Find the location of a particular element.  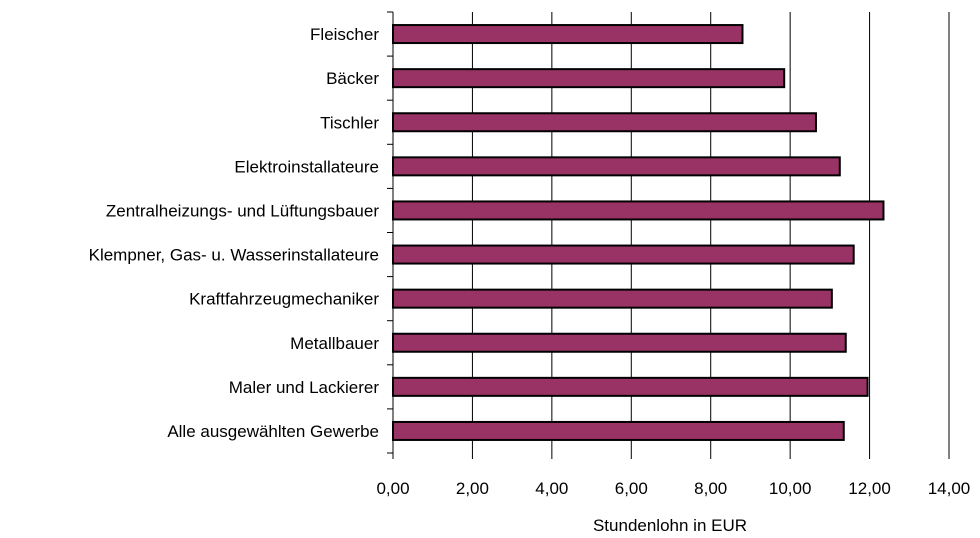

x-tick-label: 10,00 is located at coordinates (790, 488).